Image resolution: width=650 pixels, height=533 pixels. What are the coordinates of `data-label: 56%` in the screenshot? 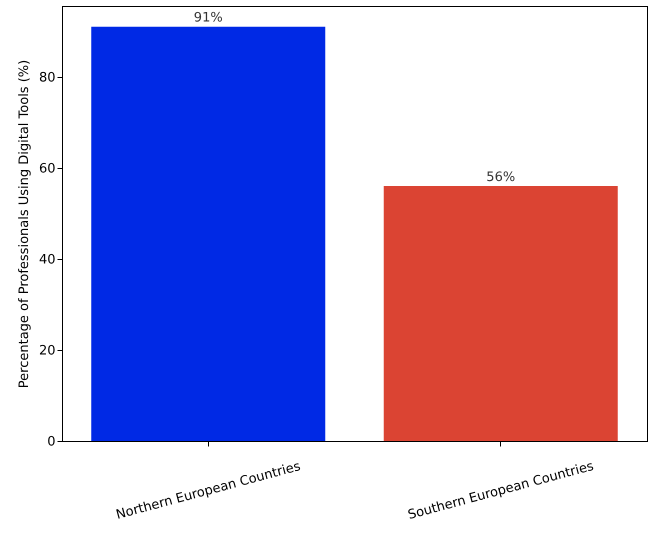 It's located at (501, 178).